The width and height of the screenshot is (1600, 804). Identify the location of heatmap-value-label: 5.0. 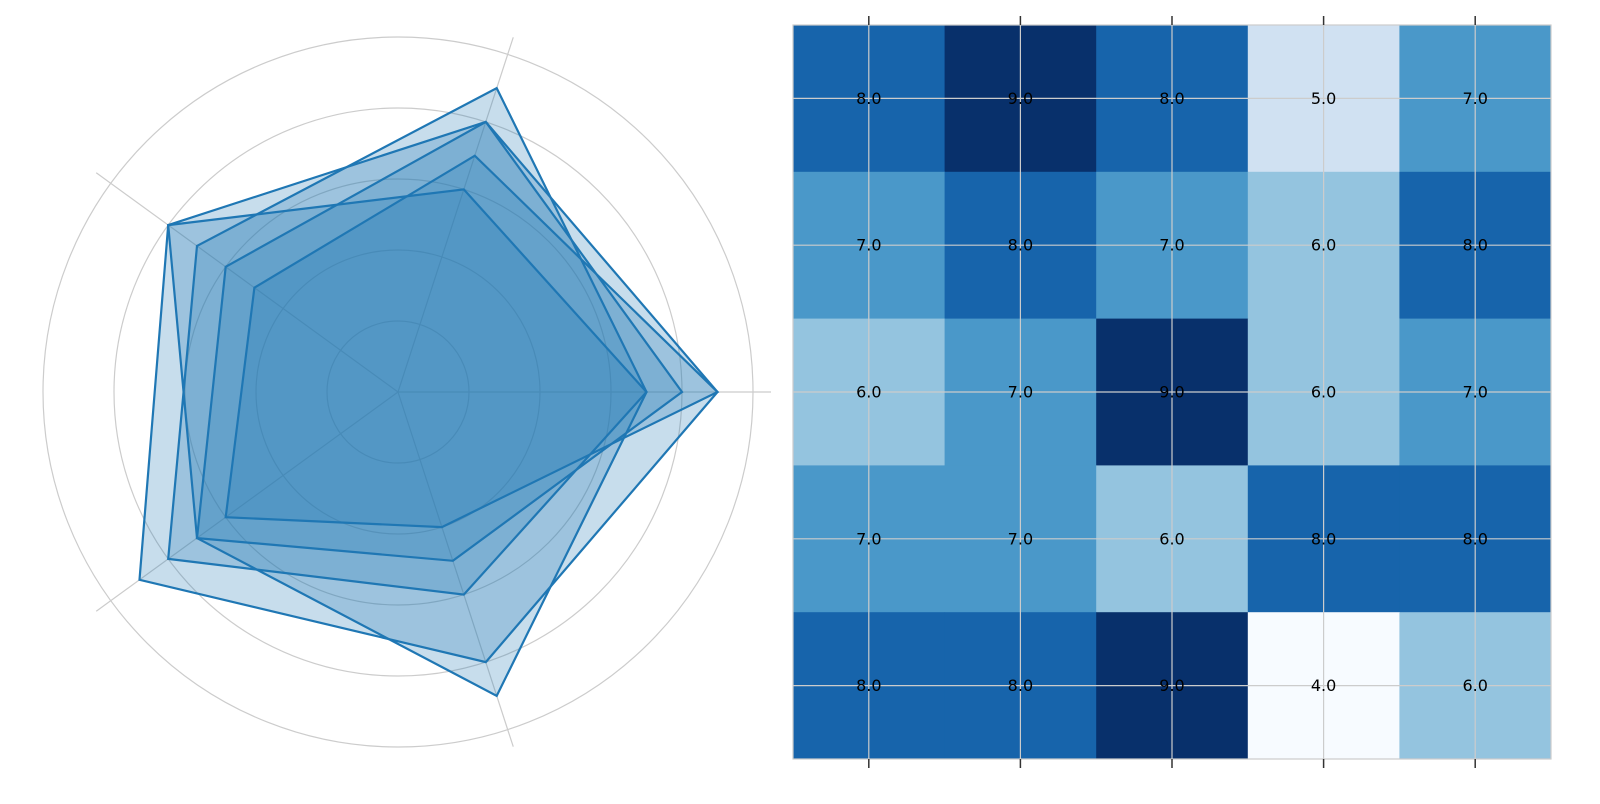
(1323, 98).